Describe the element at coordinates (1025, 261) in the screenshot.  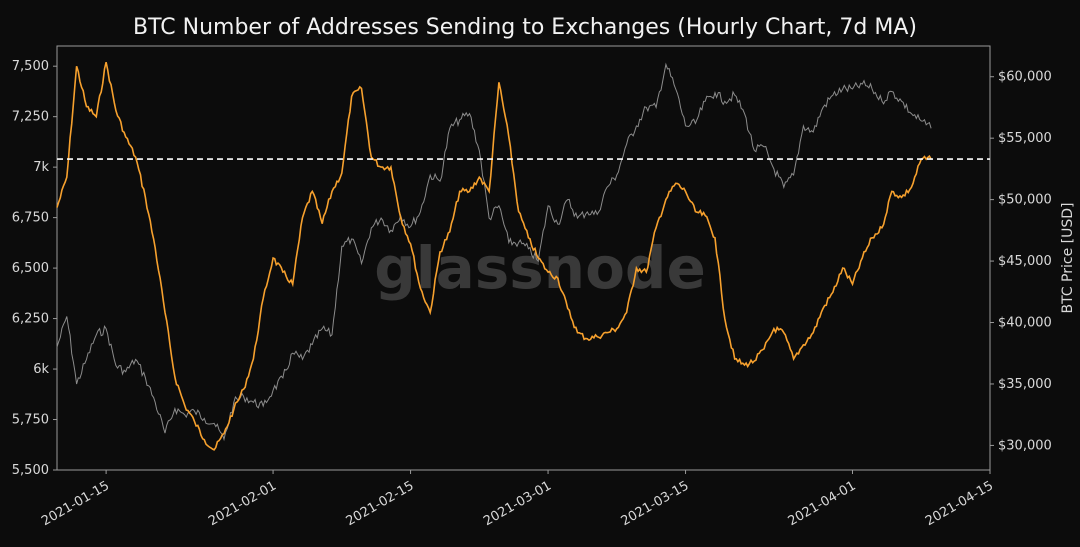
I see `right-tick-label: $45,000` at that location.